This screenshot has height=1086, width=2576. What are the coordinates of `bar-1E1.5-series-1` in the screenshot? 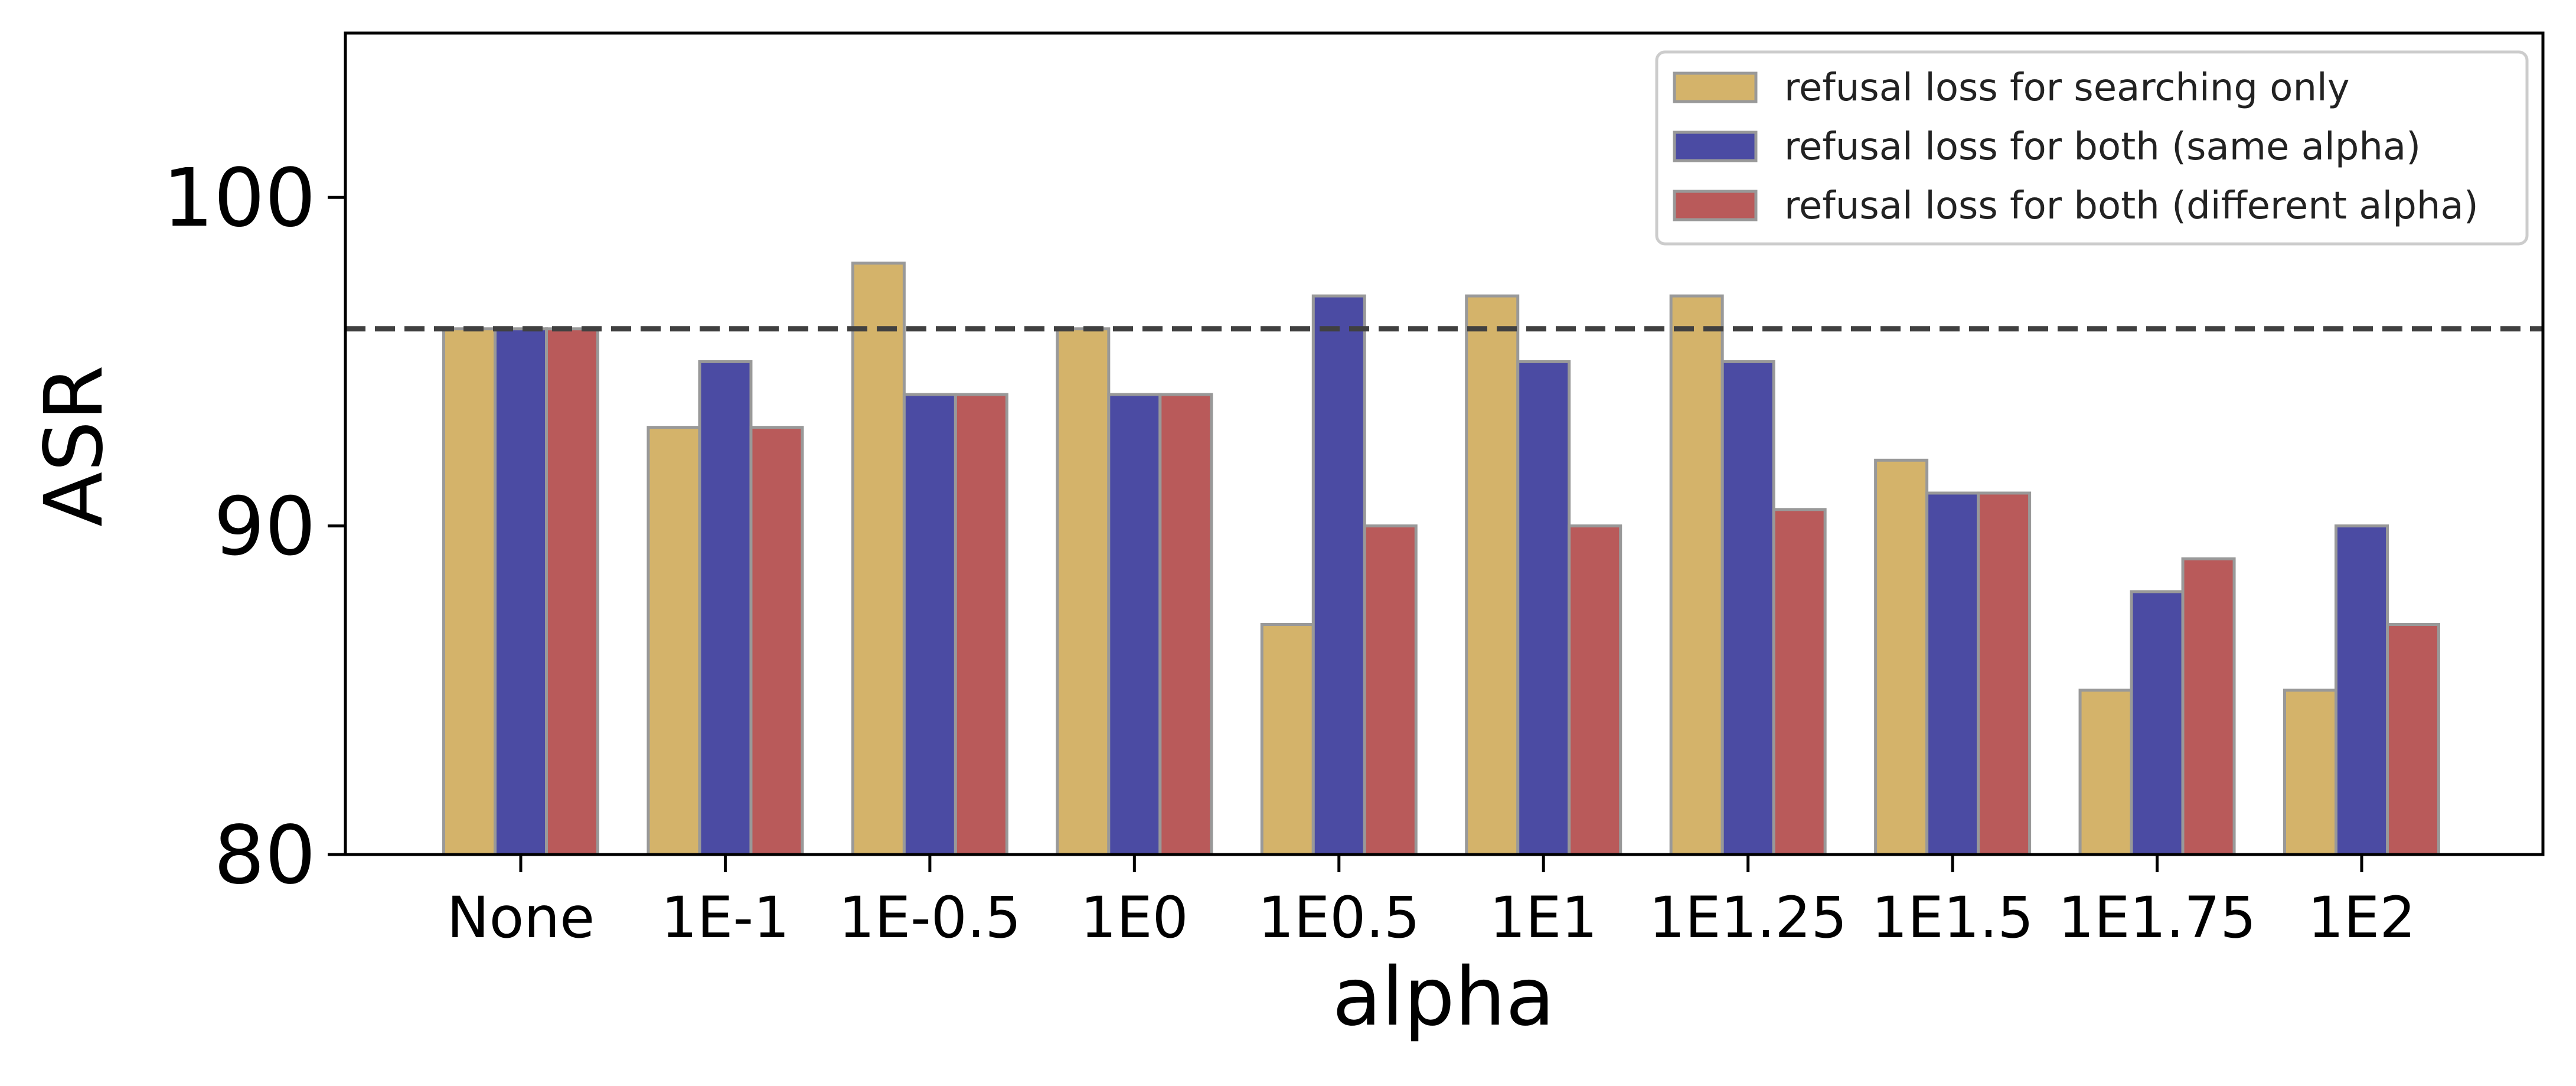 It's located at (1901, 657).